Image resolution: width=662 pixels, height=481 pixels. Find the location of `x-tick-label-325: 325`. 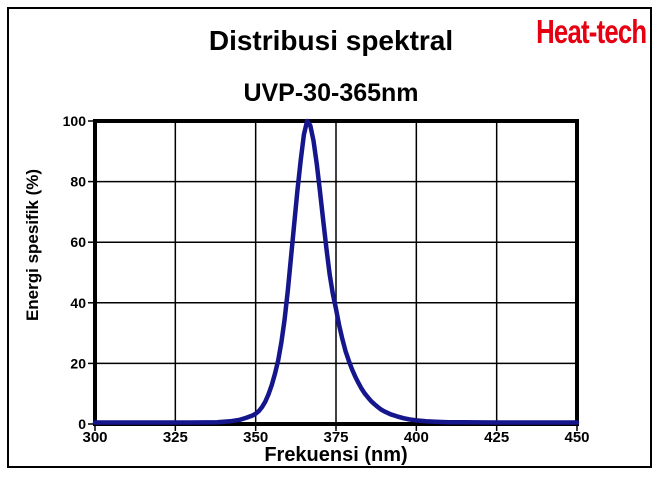

x-tick-label-325: 325 is located at coordinates (175, 437).